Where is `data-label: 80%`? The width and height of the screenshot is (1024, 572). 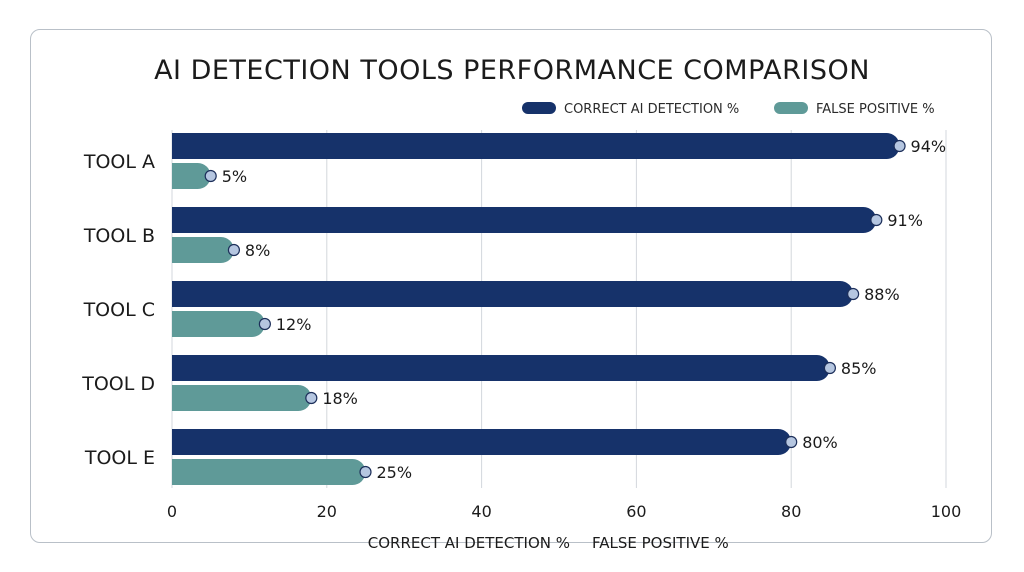 data-label: 80% is located at coordinates (820, 442).